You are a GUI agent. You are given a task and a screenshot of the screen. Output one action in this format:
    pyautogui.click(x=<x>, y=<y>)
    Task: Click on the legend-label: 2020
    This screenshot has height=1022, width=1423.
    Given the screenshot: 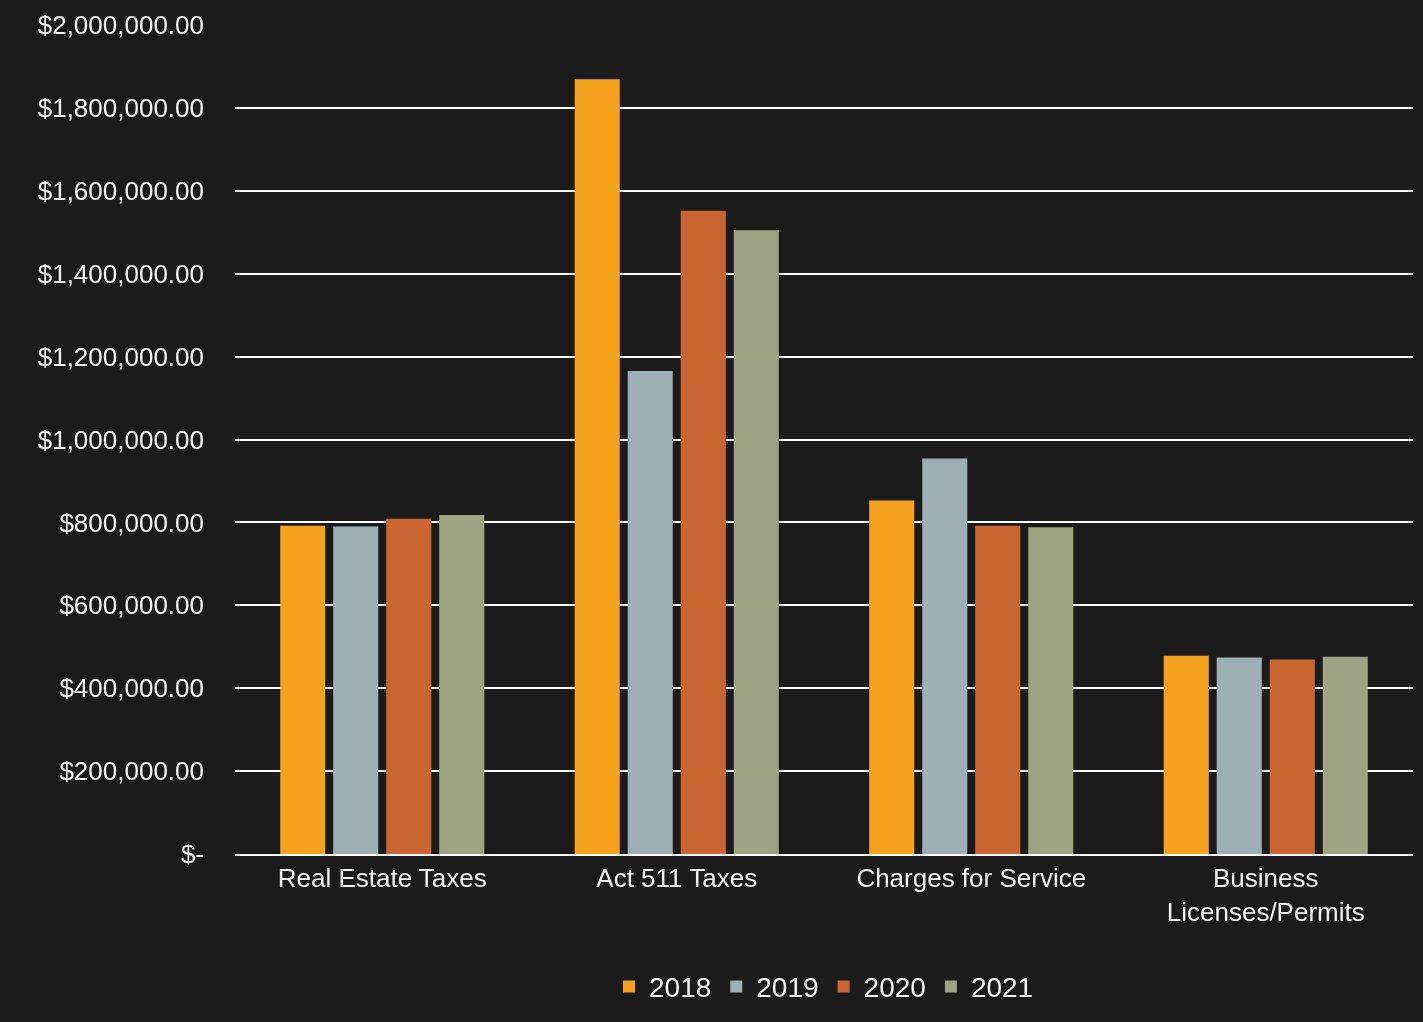 What is the action you would take?
    pyautogui.click(x=894, y=988)
    